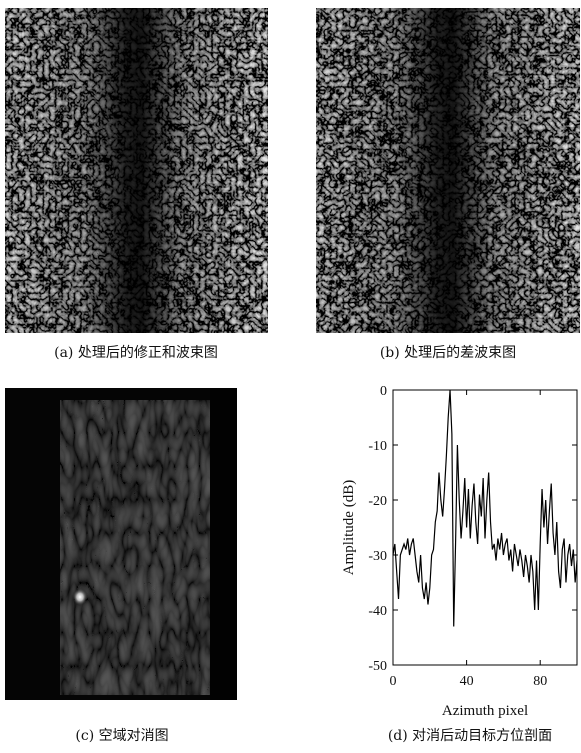  What do you see at coordinates (467, 681) in the screenshot?
I see `x-tick-label: 40` at bounding box center [467, 681].